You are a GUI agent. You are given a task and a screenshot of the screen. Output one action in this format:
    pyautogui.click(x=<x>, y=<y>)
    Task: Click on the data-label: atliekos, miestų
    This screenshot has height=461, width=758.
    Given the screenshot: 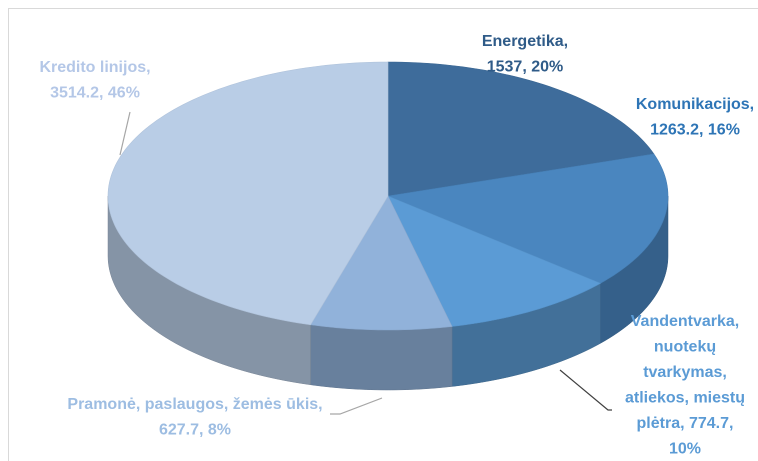 What is the action you would take?
    pyautogui.click(x=685, y=398)
    